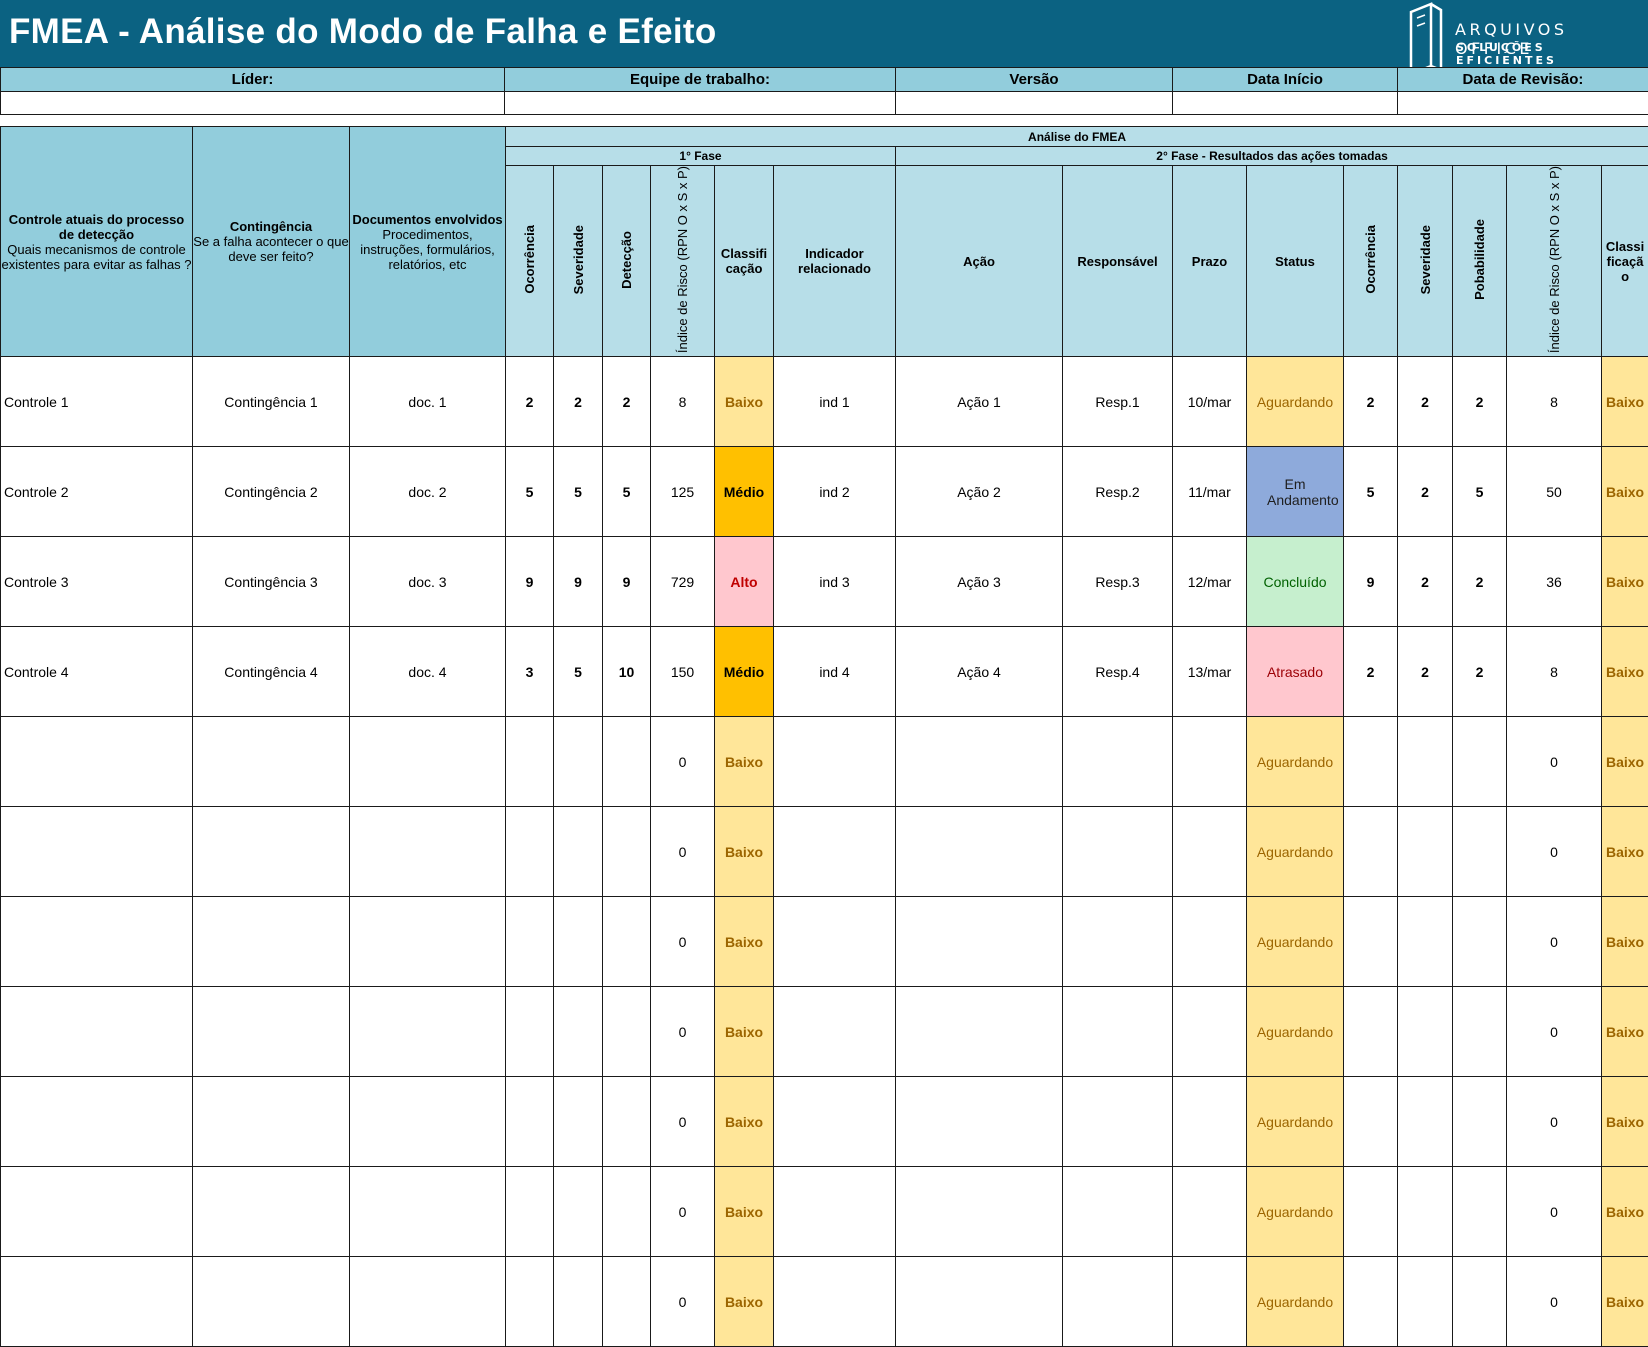 This screenshot has height=1347, width=1648. Describe the element at coordinates (578, 582) in the screenshot. I see `severidade-cell: 9` at that location.